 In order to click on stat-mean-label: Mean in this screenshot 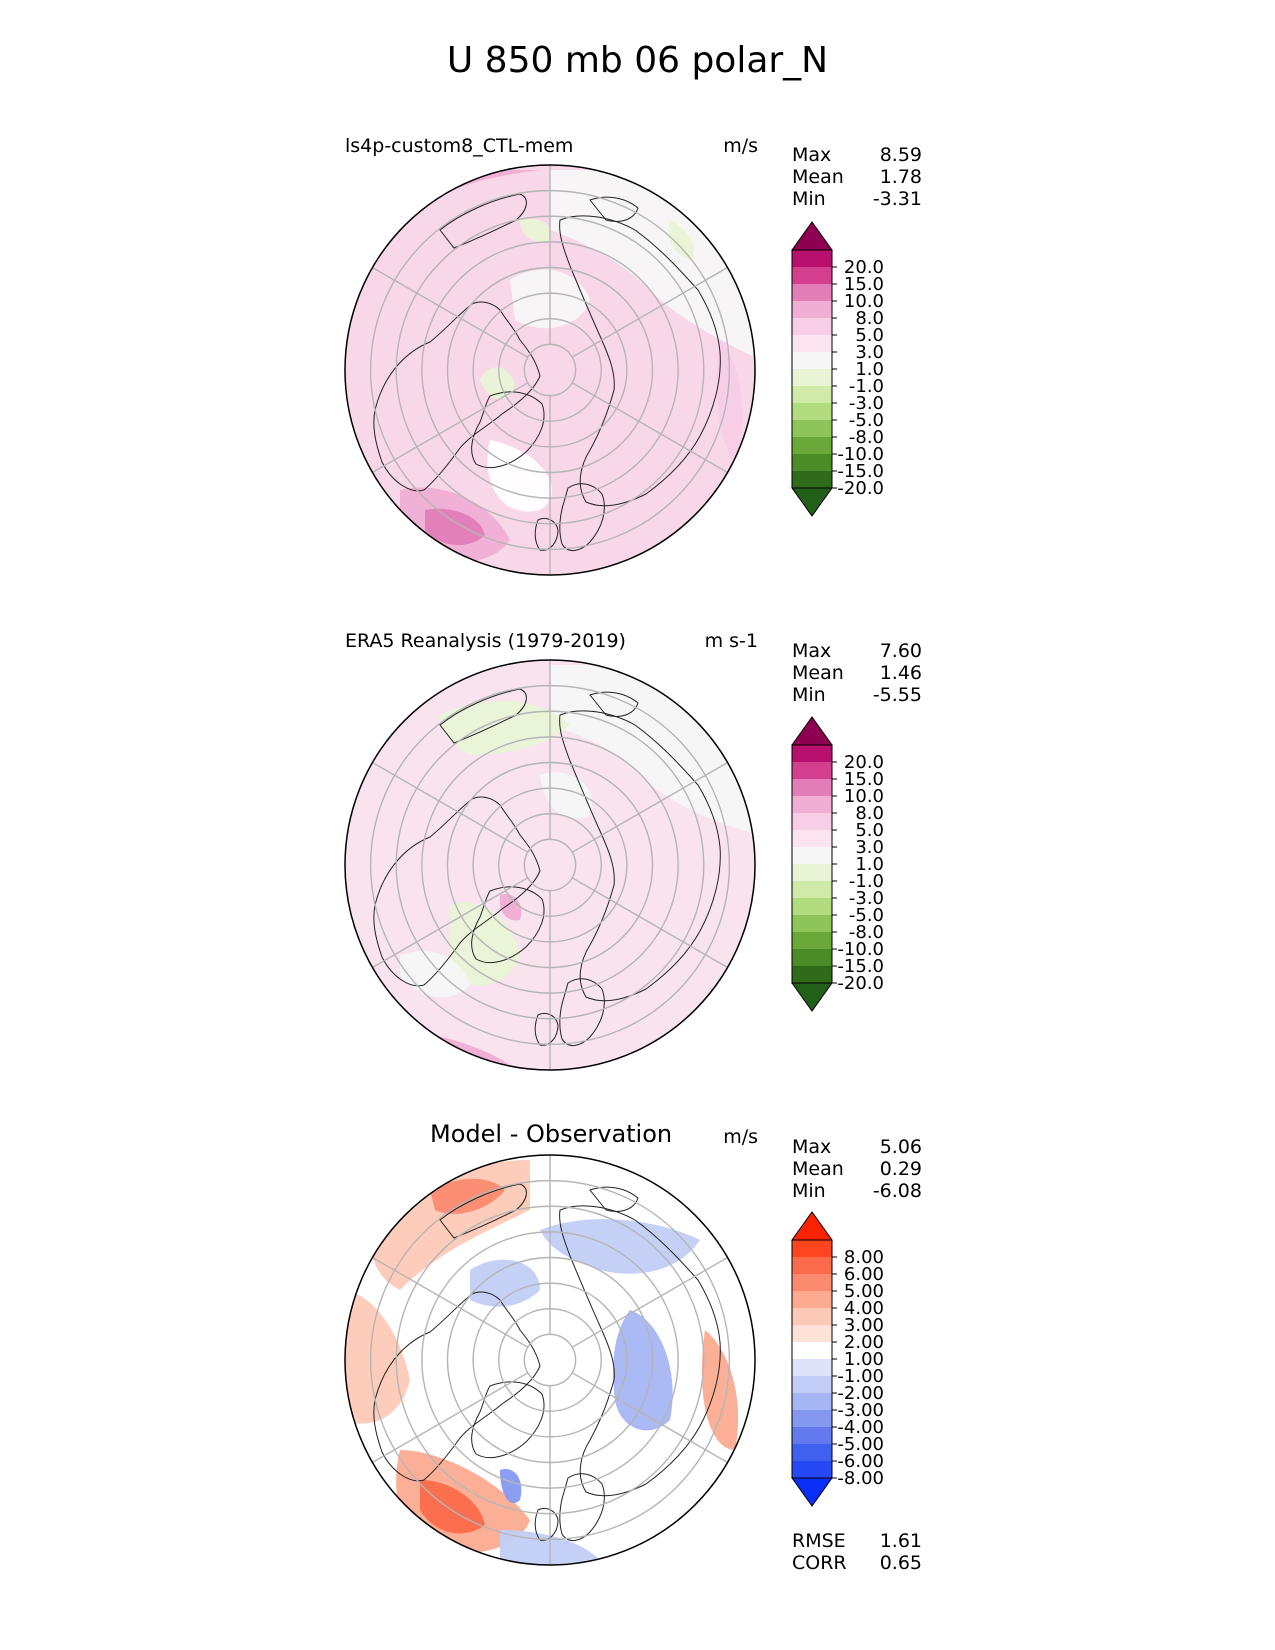, I will do `click(818, 177)`.